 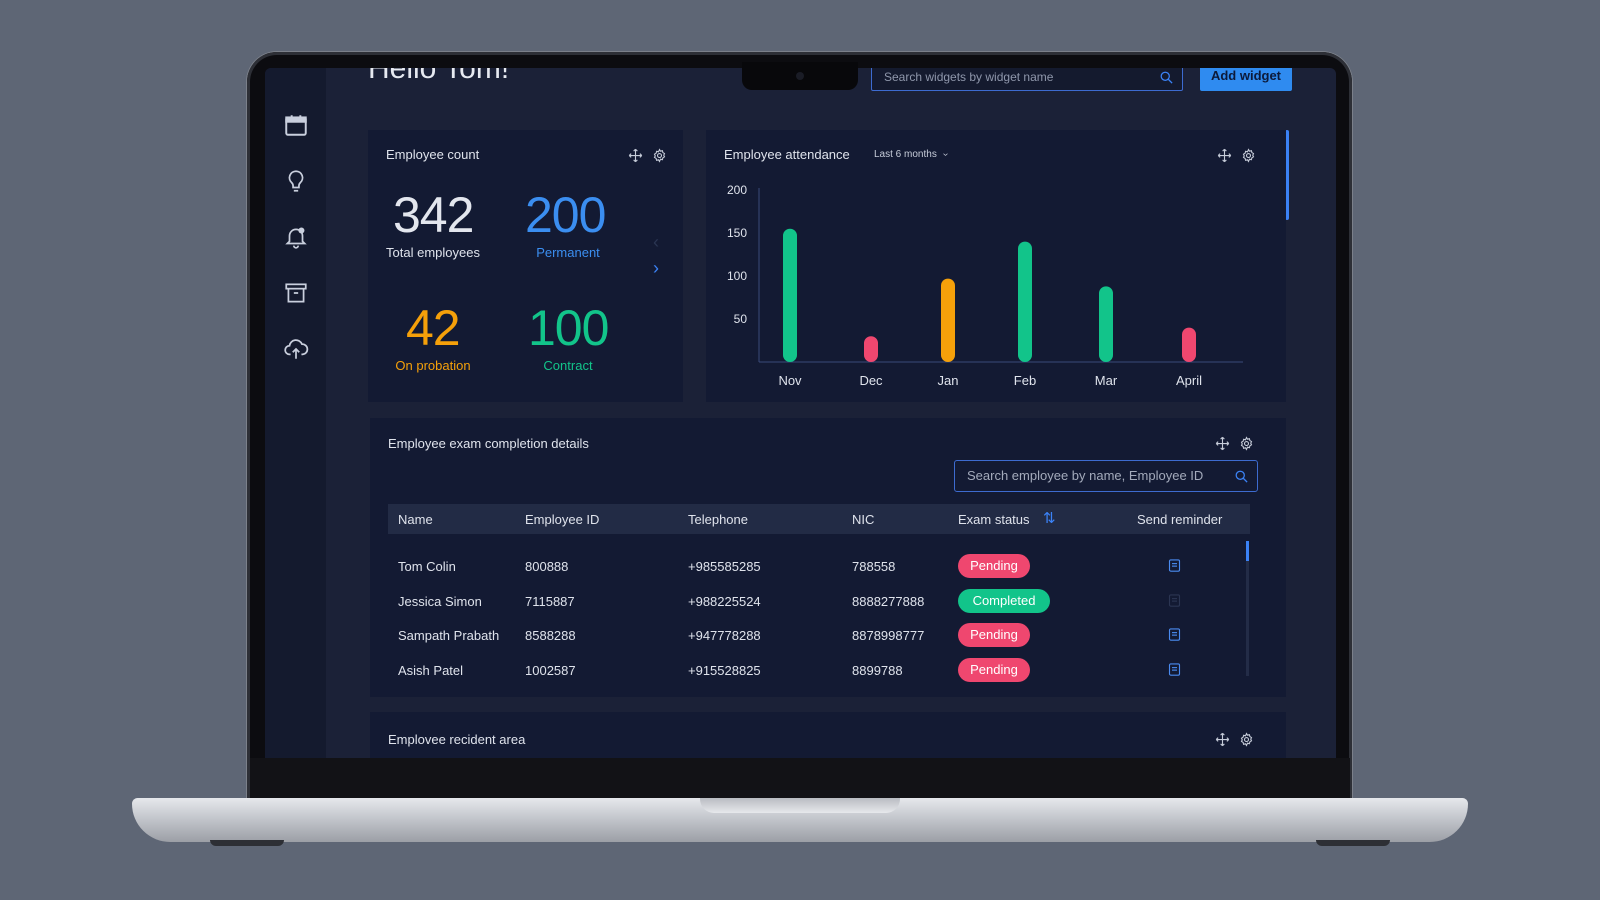 I want to click on lightbulb-icon, so click(x=296, y=181).